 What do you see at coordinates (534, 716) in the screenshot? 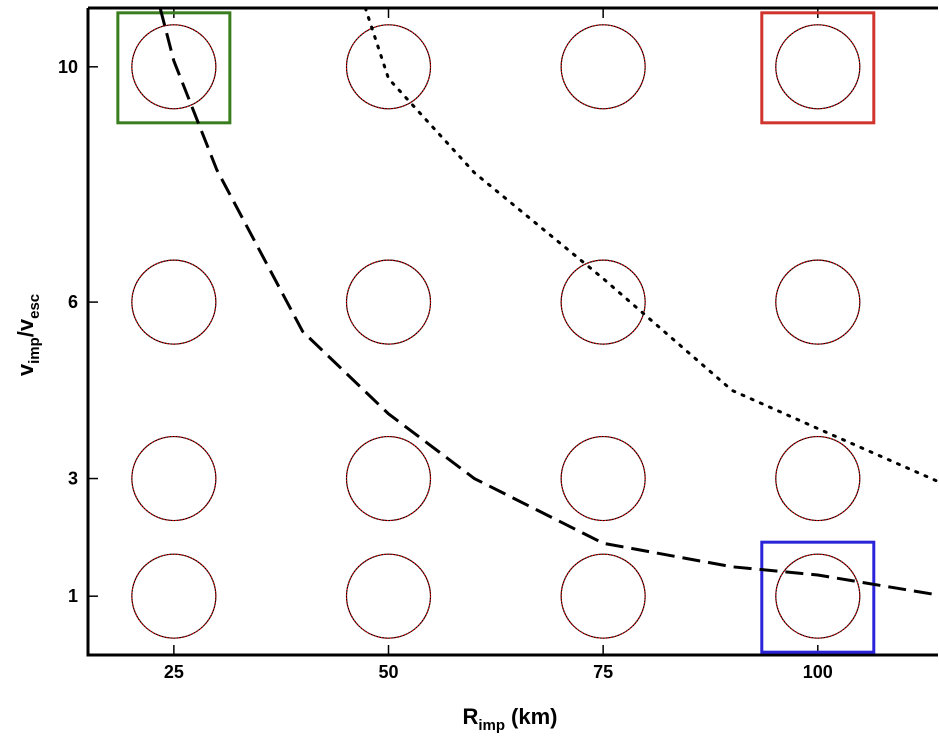
I see `x-label-unit: (km)` at bounding box center [534, 716].